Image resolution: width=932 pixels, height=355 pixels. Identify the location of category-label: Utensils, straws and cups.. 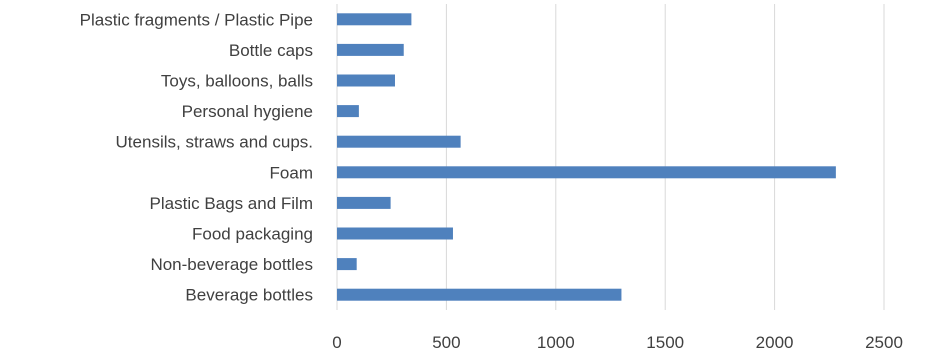
(214, 142).